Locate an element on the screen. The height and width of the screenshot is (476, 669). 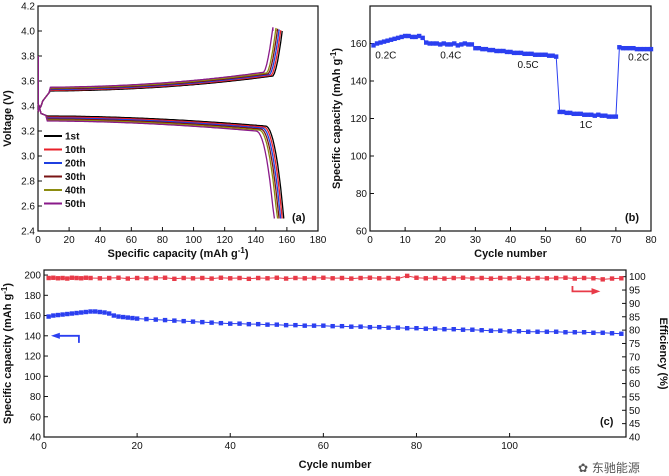
x-tick-label: 0 is located at coordinates (370, 240).